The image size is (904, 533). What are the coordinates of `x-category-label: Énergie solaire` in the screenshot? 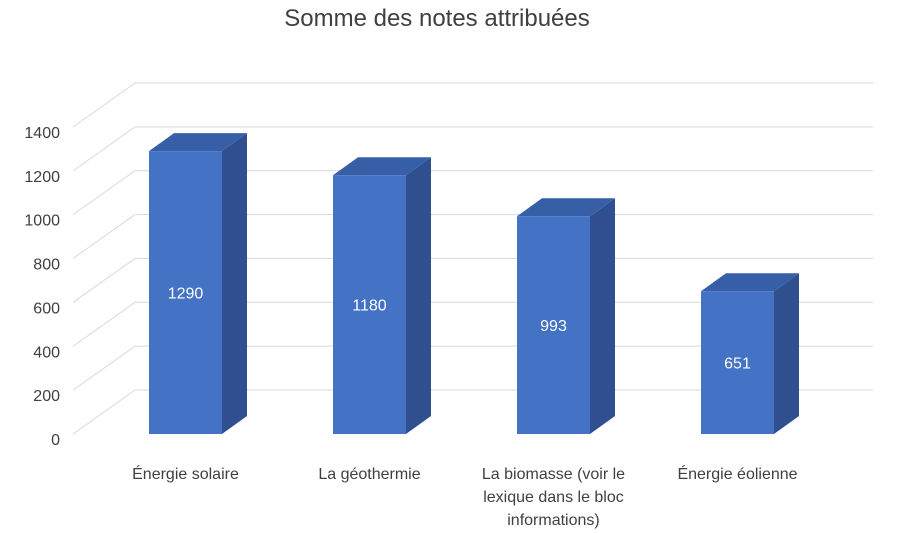 It's located at (185, 473).